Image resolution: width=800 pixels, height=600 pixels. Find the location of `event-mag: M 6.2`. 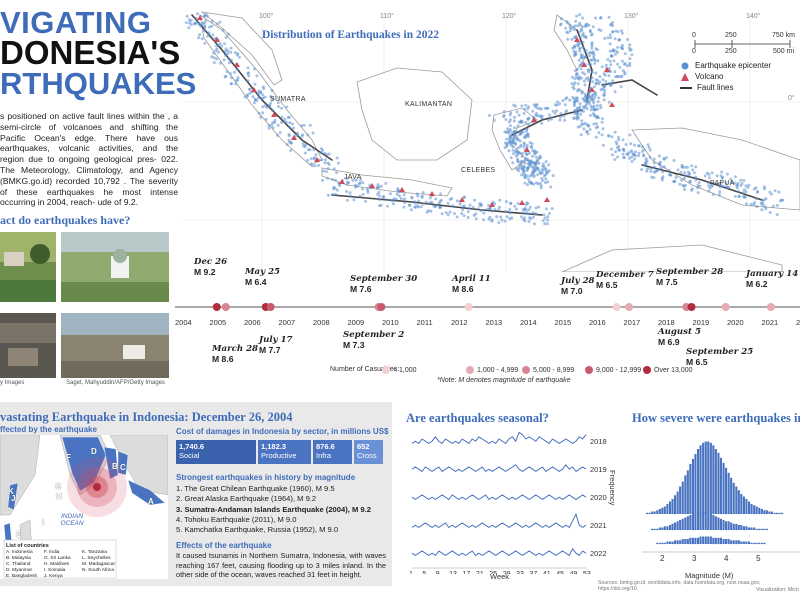

event-mag: M 6.2 is located at coordinates (757, 284).